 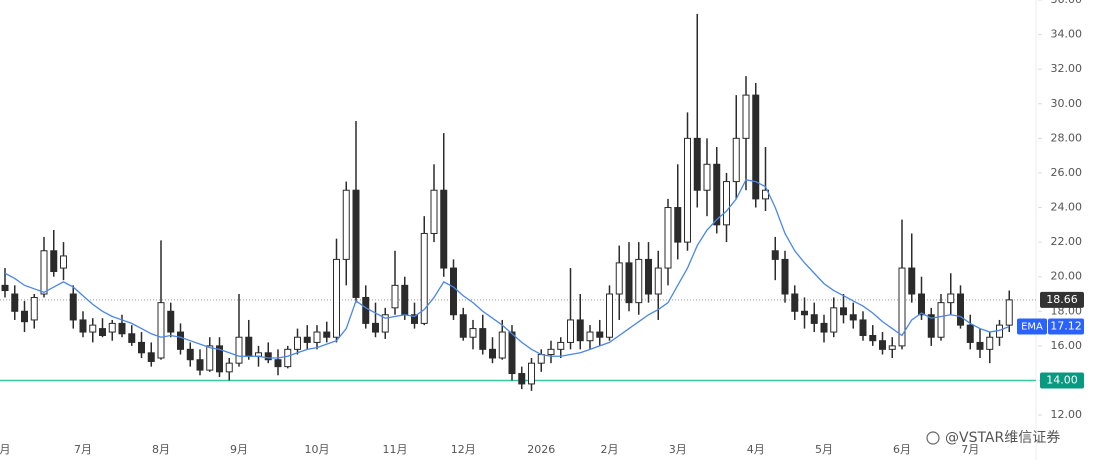 What do you see at coordinates (1067, 34) in the screenshot?
I see `y-tick-label: 34.00` at bounding box center [1067, 34].